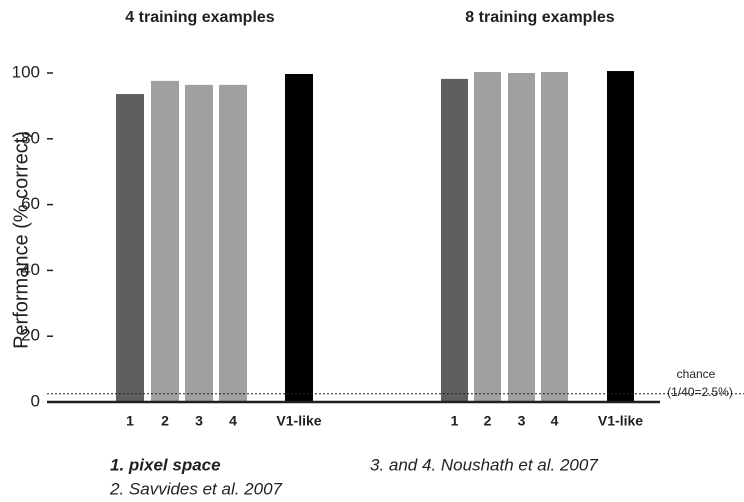 This screenshot has height=502, width=744. What do you see at coordinates (26, 71) in the screenshot?
I see `y-tick-label: 100` at bounding box center [26, 71].